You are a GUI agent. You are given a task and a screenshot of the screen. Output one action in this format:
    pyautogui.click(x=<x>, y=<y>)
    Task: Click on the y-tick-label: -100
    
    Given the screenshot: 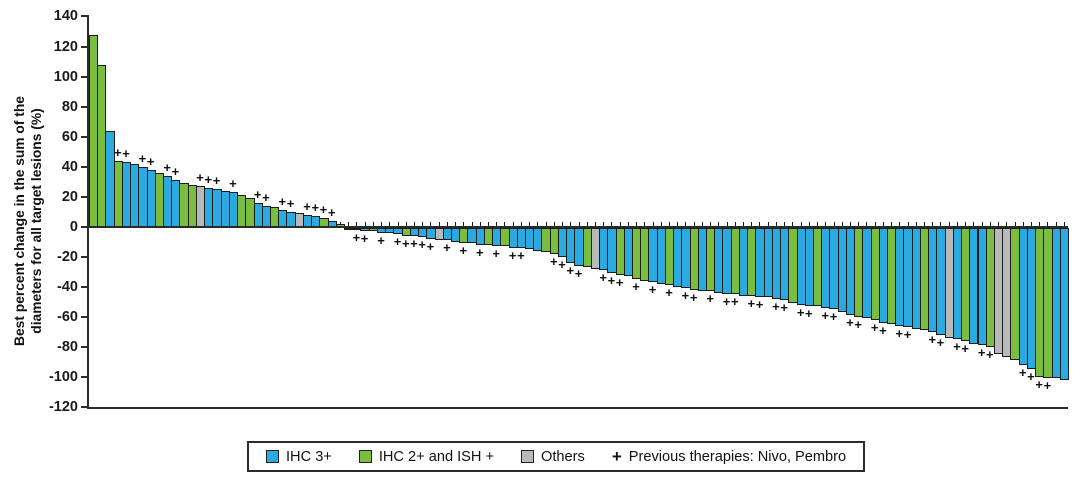 What is the action you would take?
    pyautogui.click(x=63, y=377)
    